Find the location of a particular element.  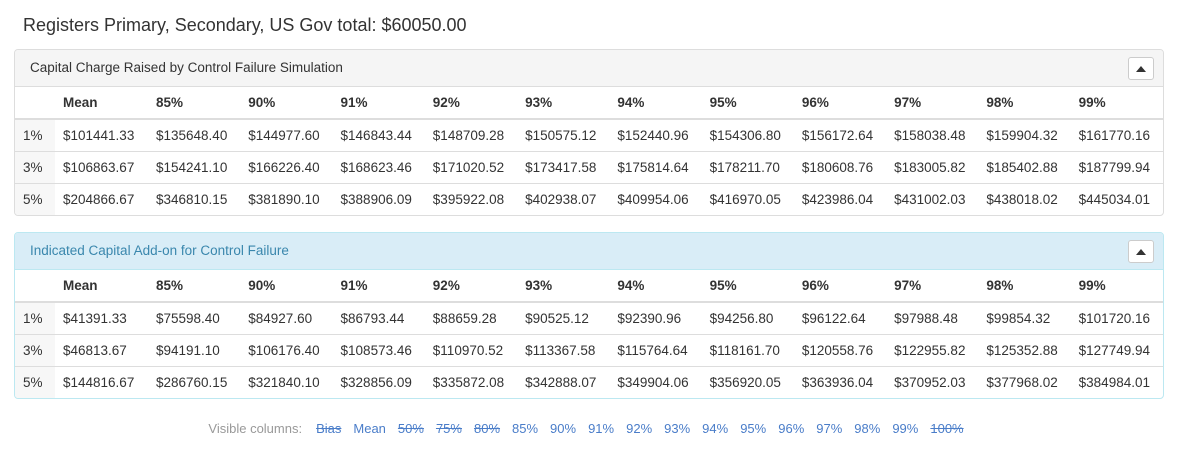

column-header: 95% is located at coordinates (747, 103).